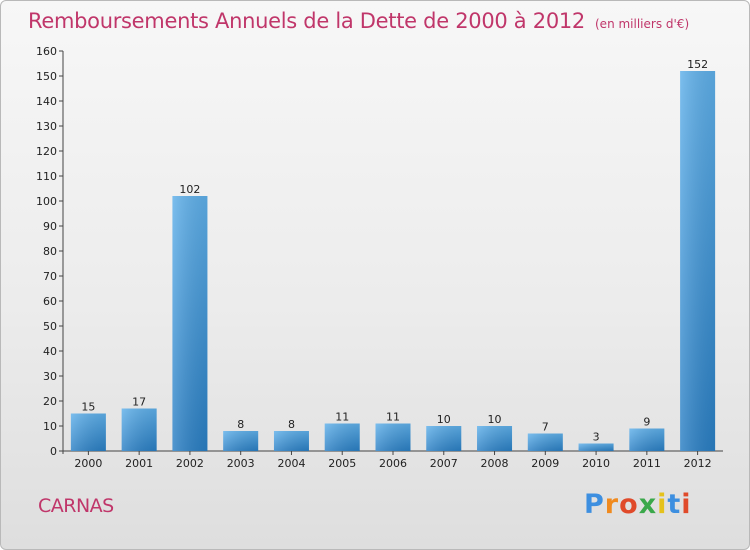 The height and width of the screenshot is (550, 750). I want to click on data-label: 102, so click(189, 189).